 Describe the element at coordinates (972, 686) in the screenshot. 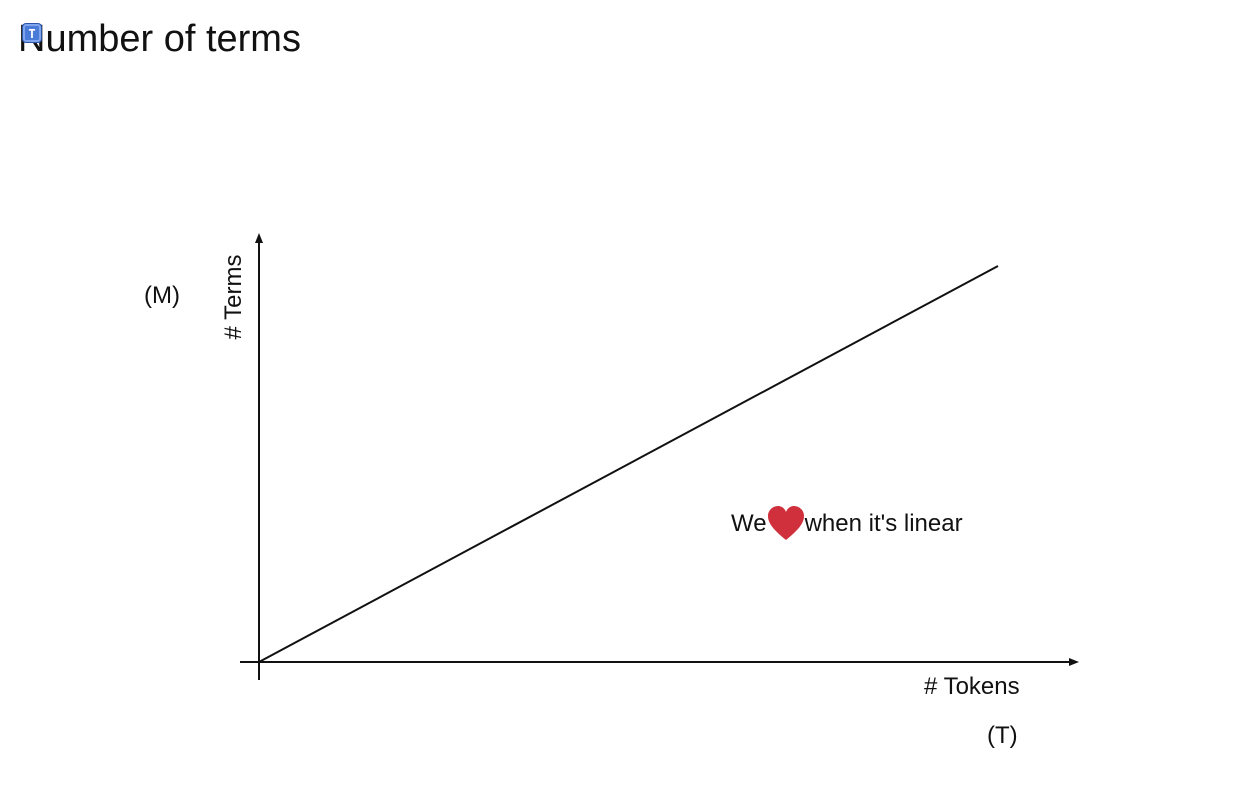

I see `x-axis-label: # Tokens` at that location.